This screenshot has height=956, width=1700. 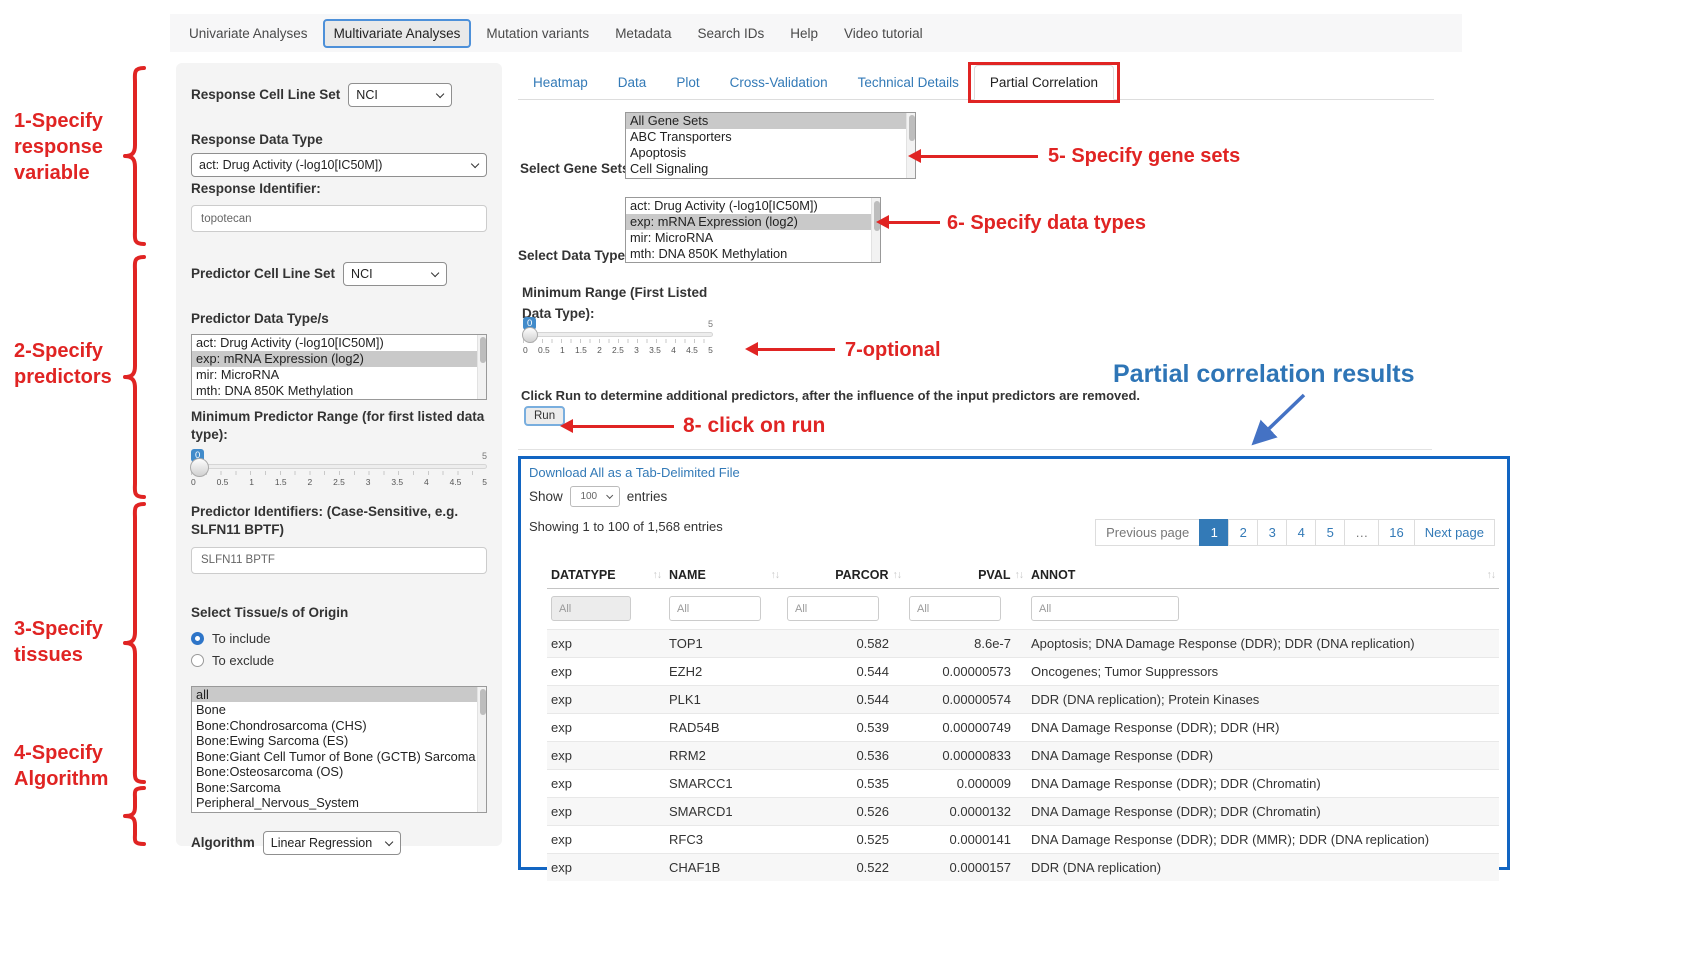 I want to click on run-button: Run, so click(x=545, y=416).